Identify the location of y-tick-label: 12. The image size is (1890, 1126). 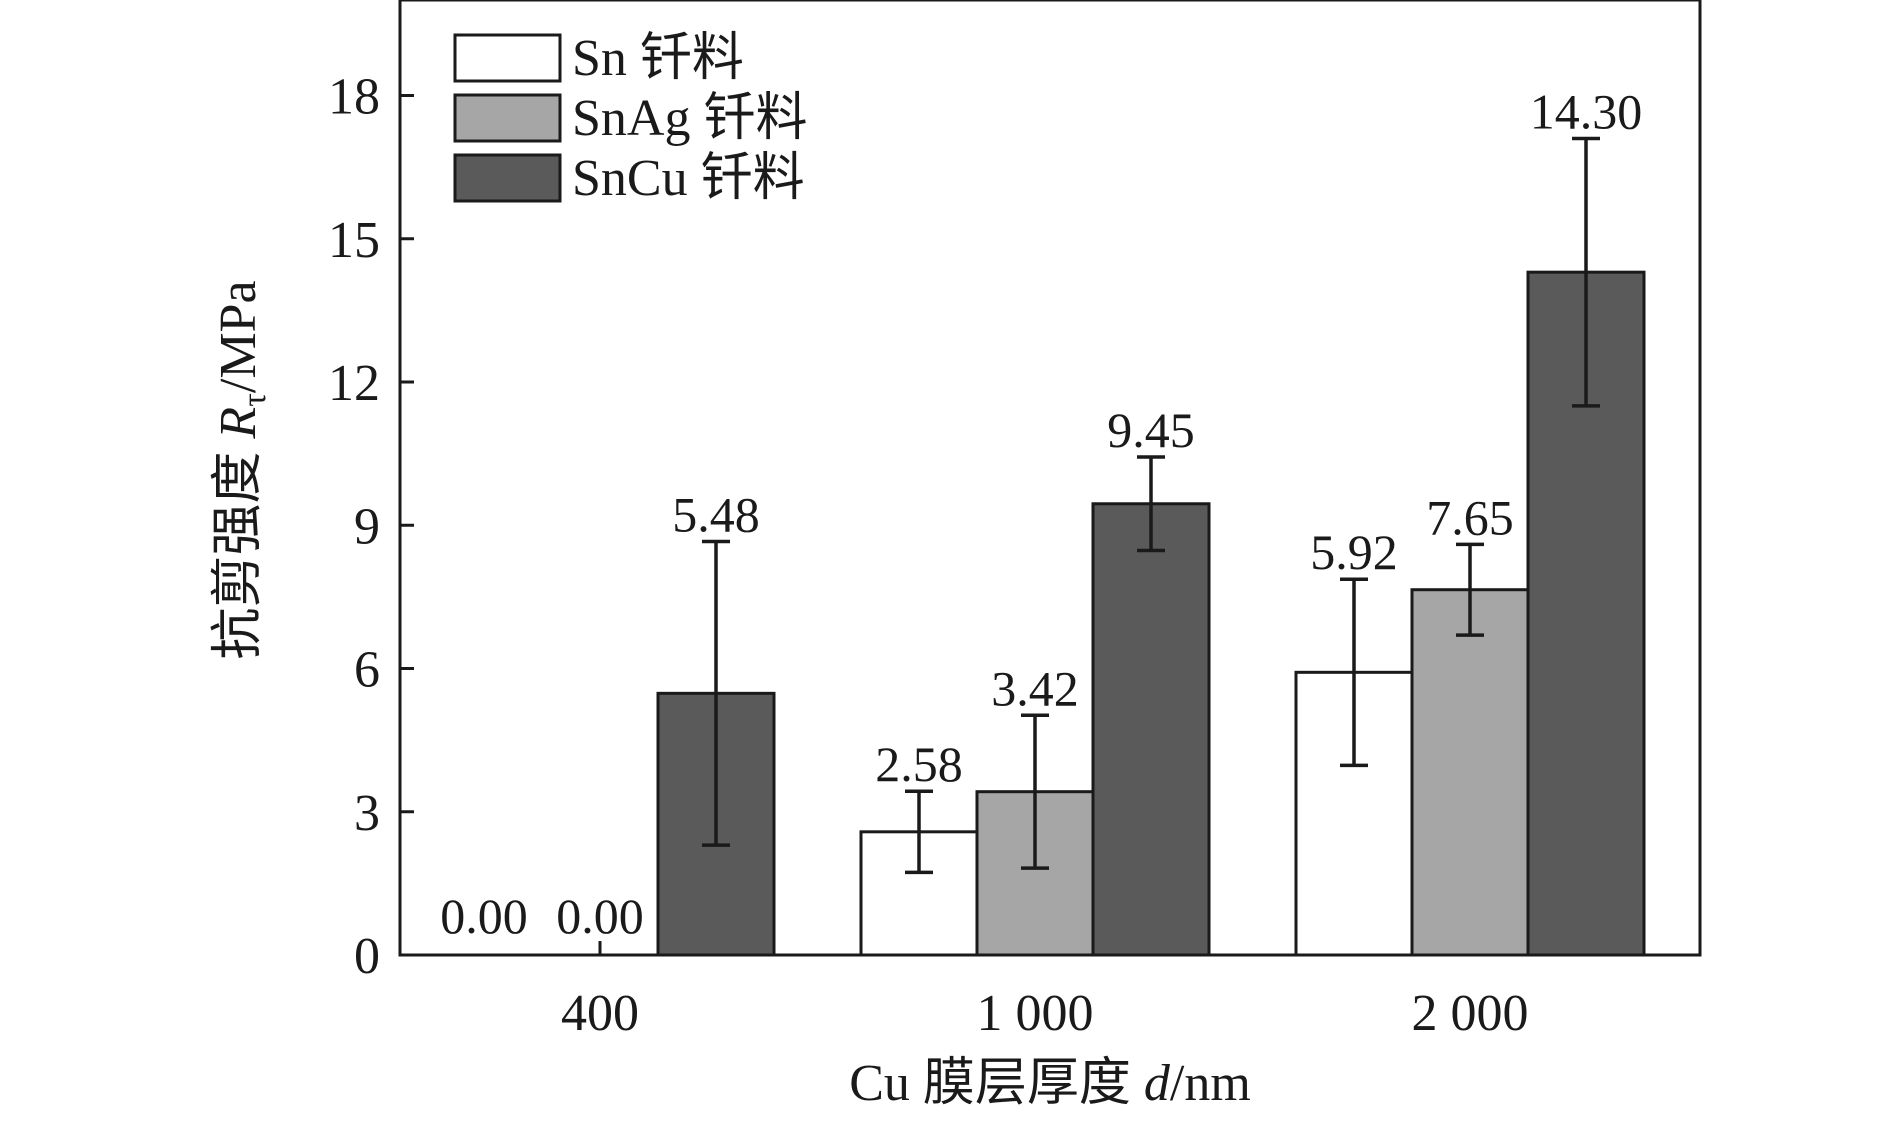
(354, 383).